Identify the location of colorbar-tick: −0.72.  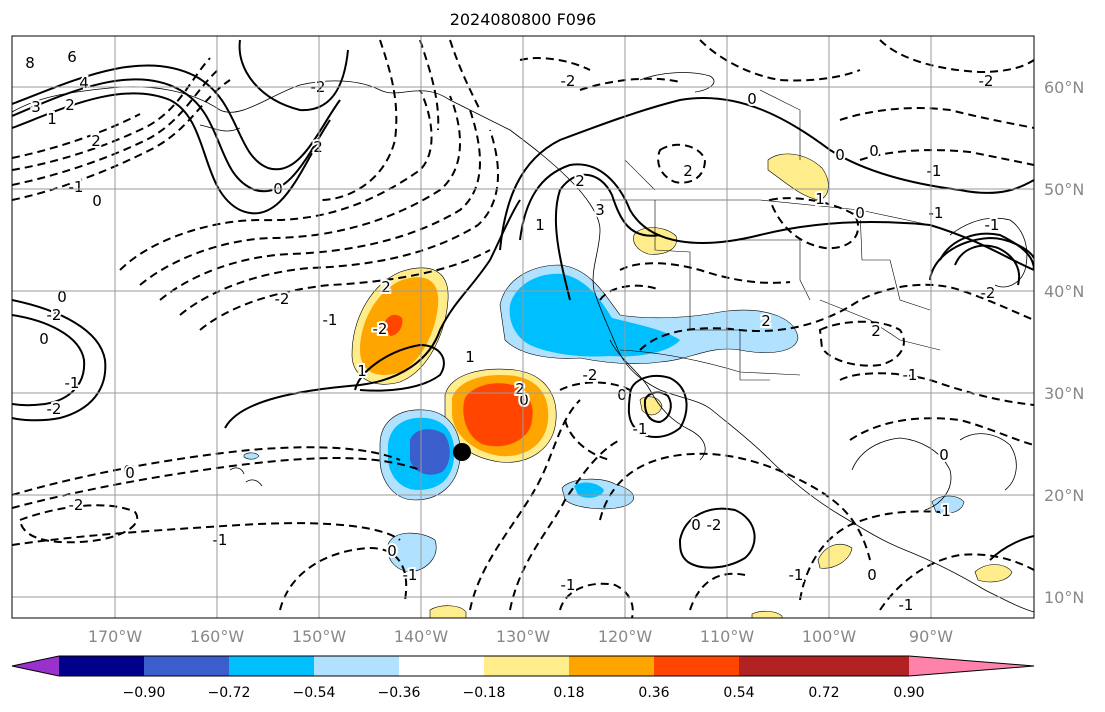
(229, 693).